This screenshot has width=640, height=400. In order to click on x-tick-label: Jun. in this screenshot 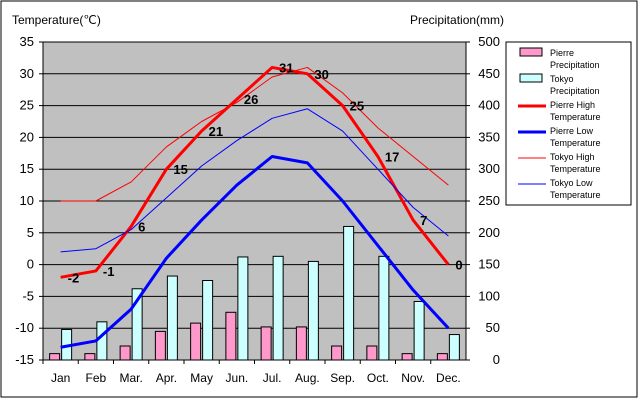, I will do `click(237, 378)`.